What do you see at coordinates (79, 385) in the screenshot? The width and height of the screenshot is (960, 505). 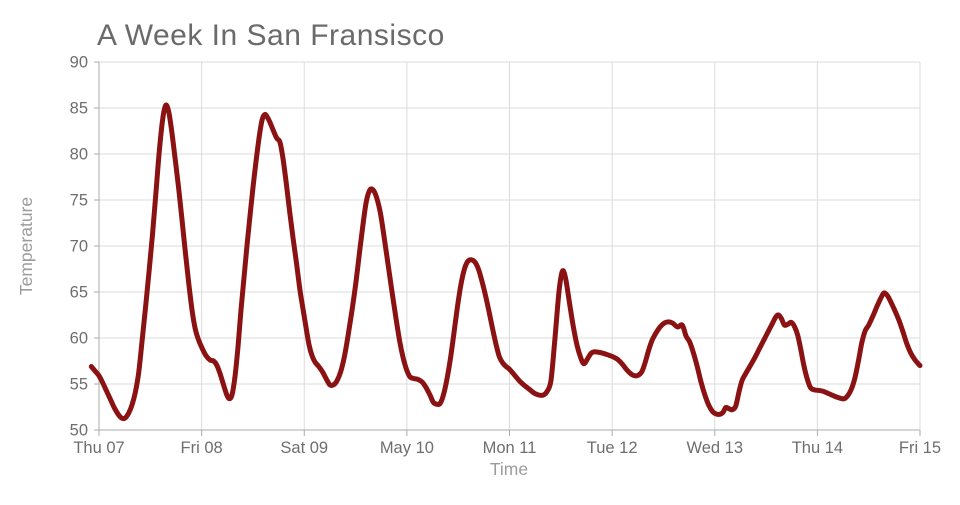 I see `y-tick-label: 55` at bounding box center [79, 385].